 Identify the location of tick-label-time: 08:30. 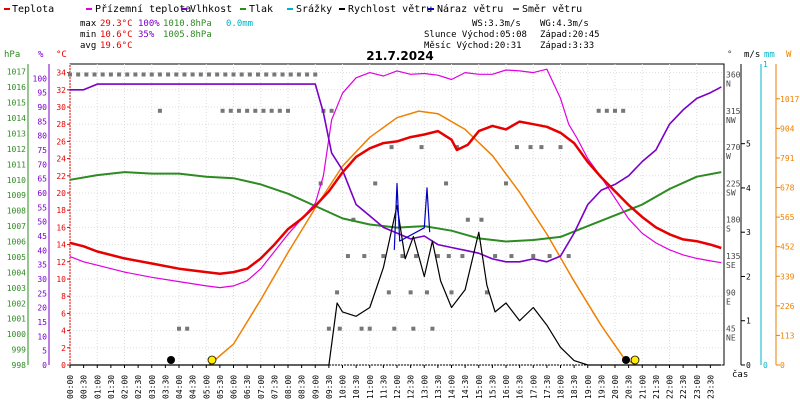
(302, 387).